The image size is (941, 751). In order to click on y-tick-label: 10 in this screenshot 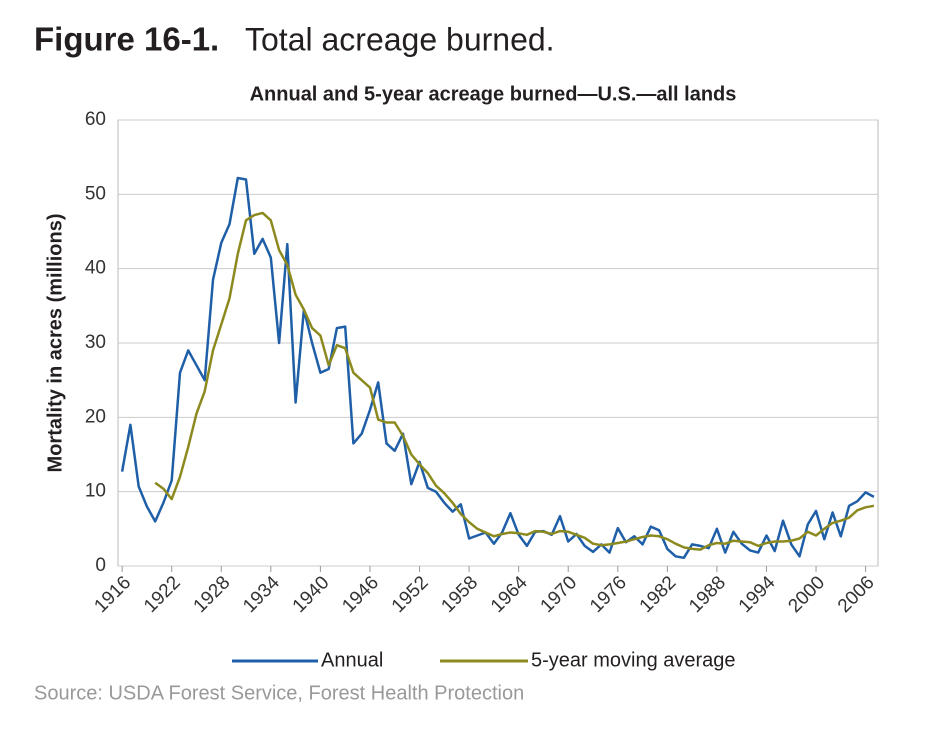, I will do `click(95, 491)`.